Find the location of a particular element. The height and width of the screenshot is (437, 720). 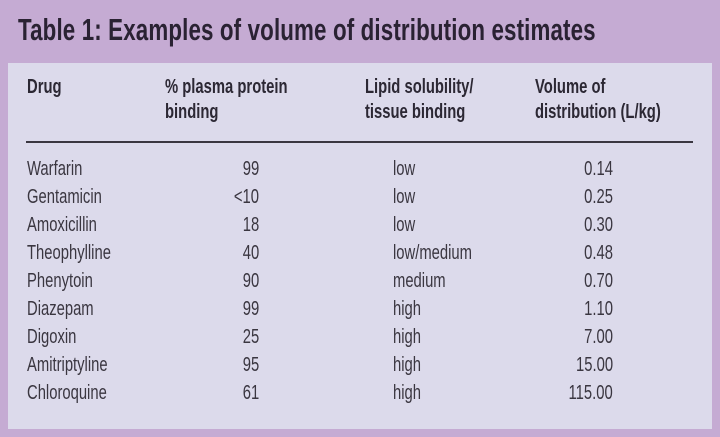

header-drug: Drug is located at coordinates (44, 87).